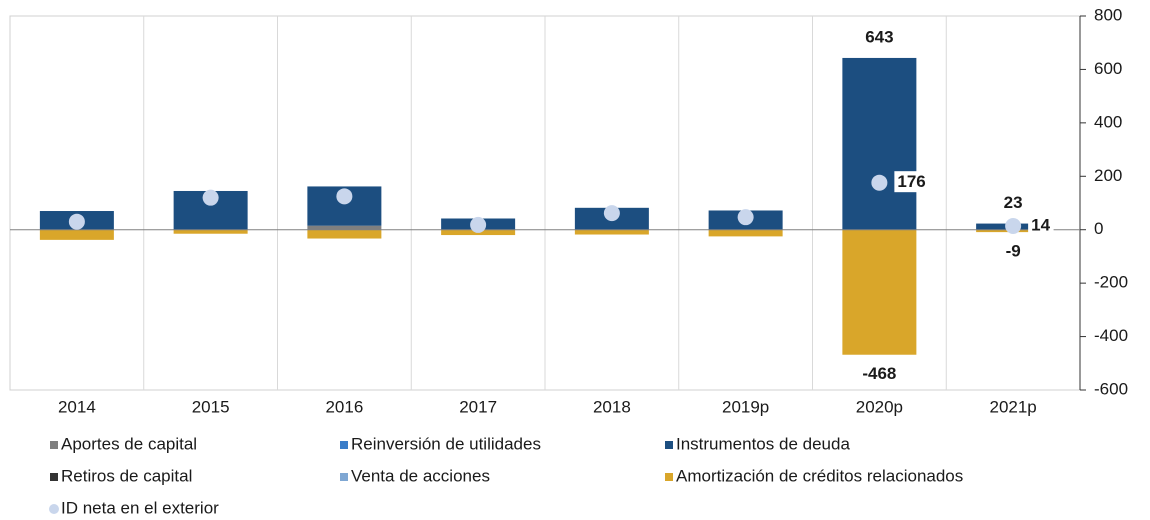 The width and height of the screenshot is (1150, 520). I want to click on data-label: 643, so click(879, 36).